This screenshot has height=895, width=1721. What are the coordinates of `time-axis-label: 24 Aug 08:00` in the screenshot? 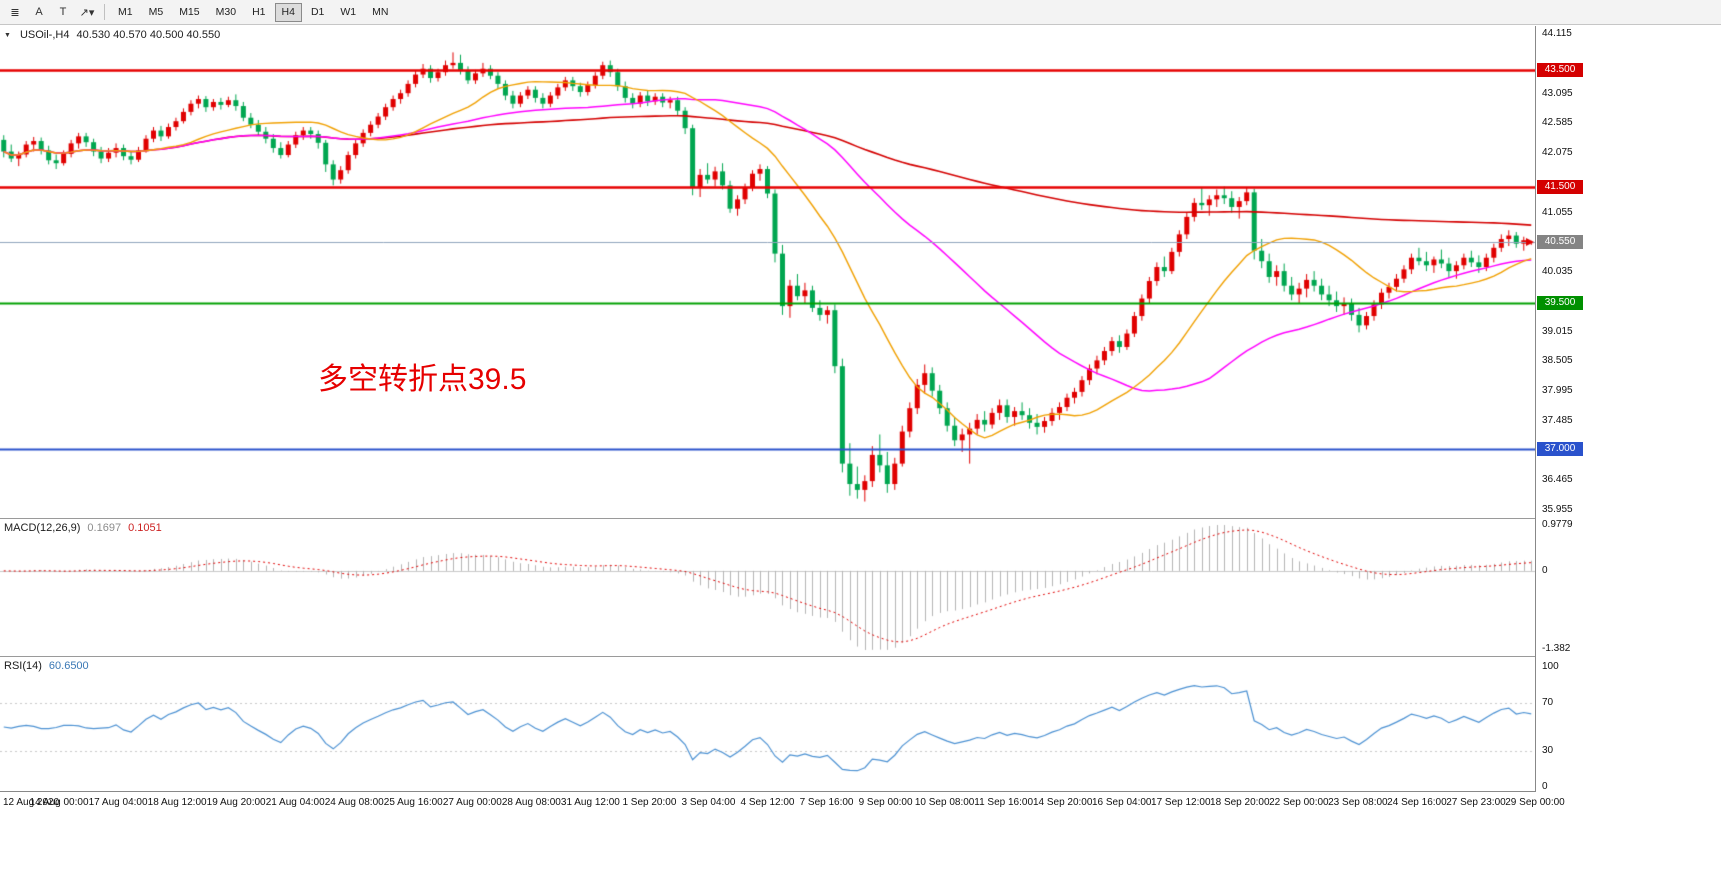 It's located at (354, 802).